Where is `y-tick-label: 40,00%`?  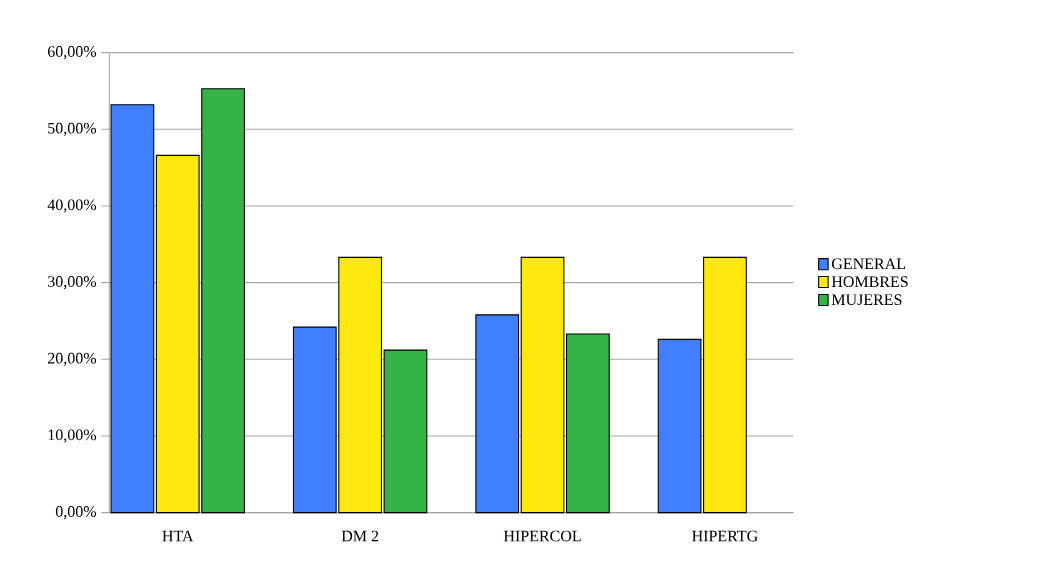 y-tick-label: 40,00% is located at coordinates (72, 206).